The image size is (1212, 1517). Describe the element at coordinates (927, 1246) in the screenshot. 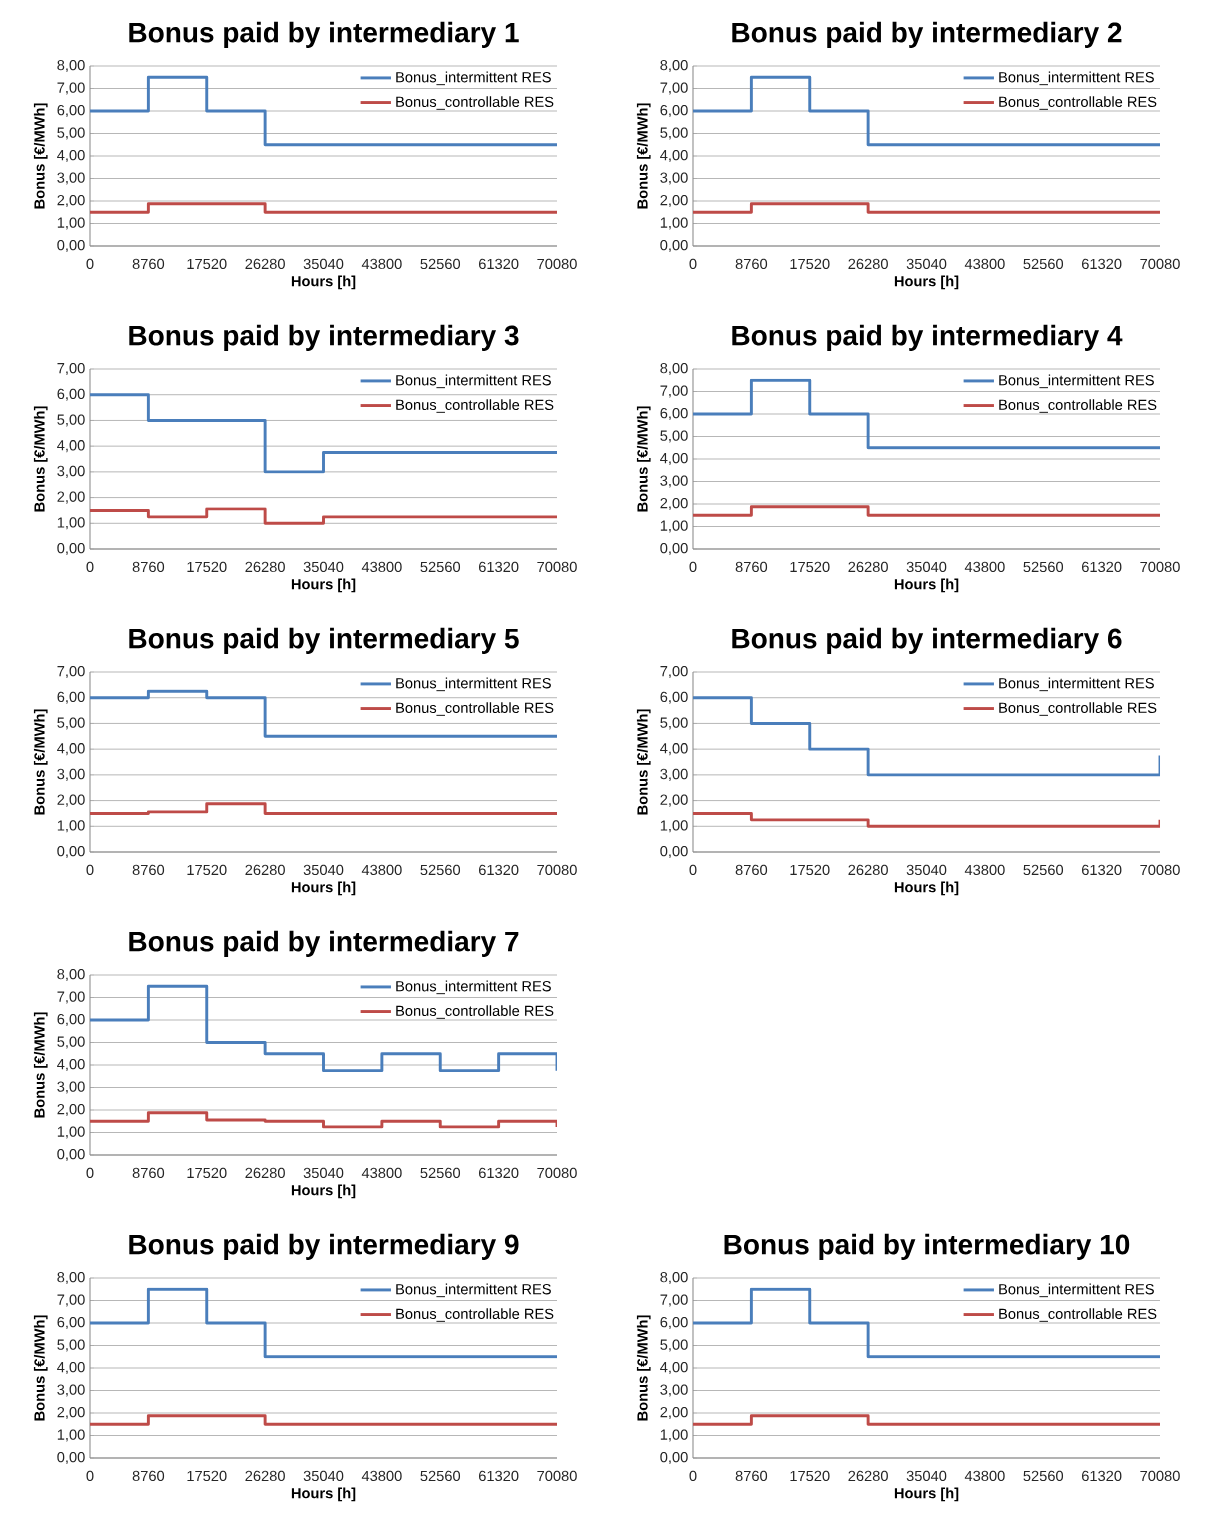

I see `chart-title: Bonus paid by intermediary 10` at that location.